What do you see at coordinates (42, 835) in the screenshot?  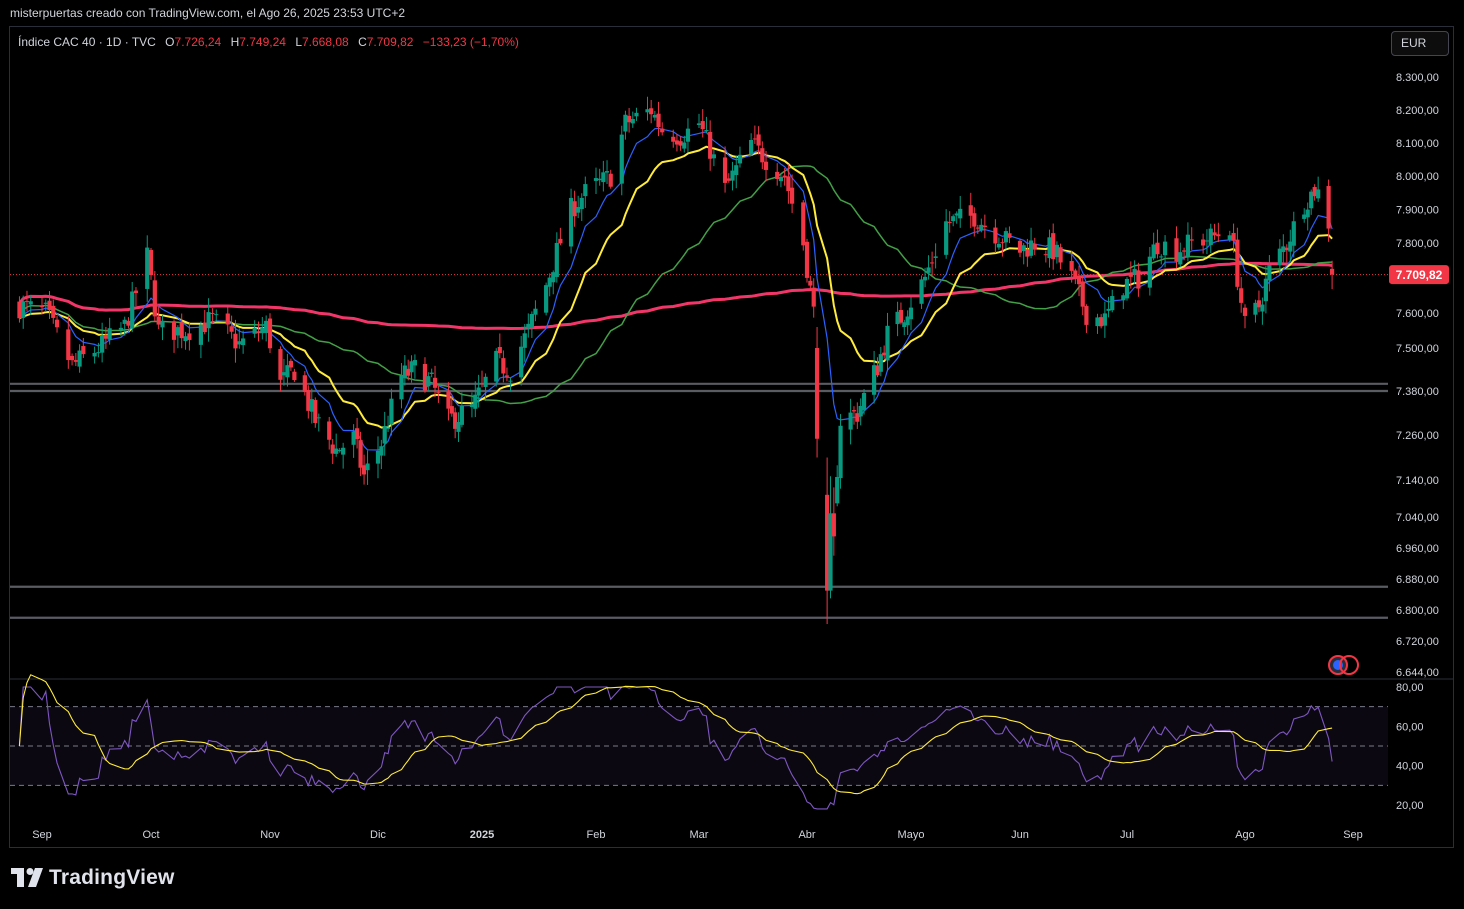 I see `time-tick-label: Sep` at bounding box center [42, 835].